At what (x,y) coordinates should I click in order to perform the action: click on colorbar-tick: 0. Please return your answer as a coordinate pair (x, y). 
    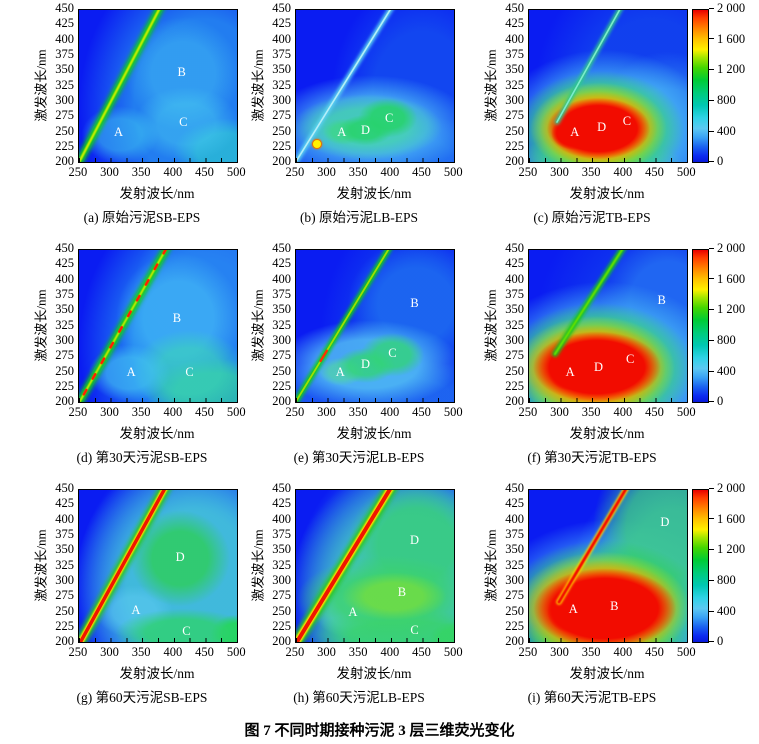
    Looking at the image, I should click on (732, 161).